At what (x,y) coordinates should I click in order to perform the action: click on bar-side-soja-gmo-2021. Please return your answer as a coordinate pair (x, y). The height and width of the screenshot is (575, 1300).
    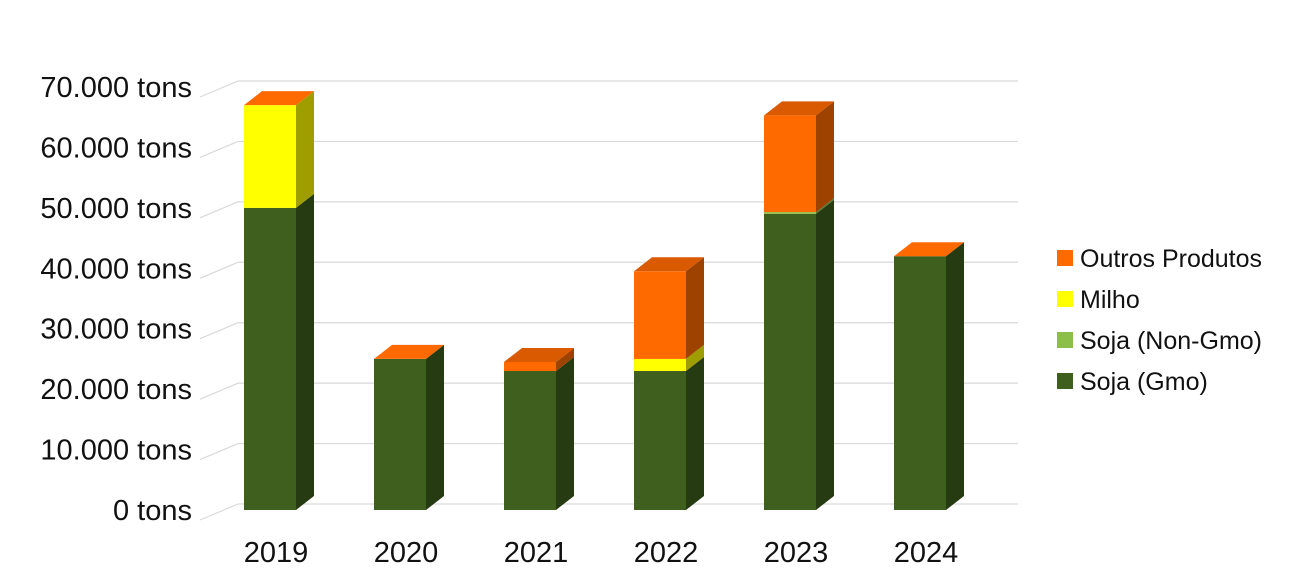
    Looking at the image, I should click on (565, 433).